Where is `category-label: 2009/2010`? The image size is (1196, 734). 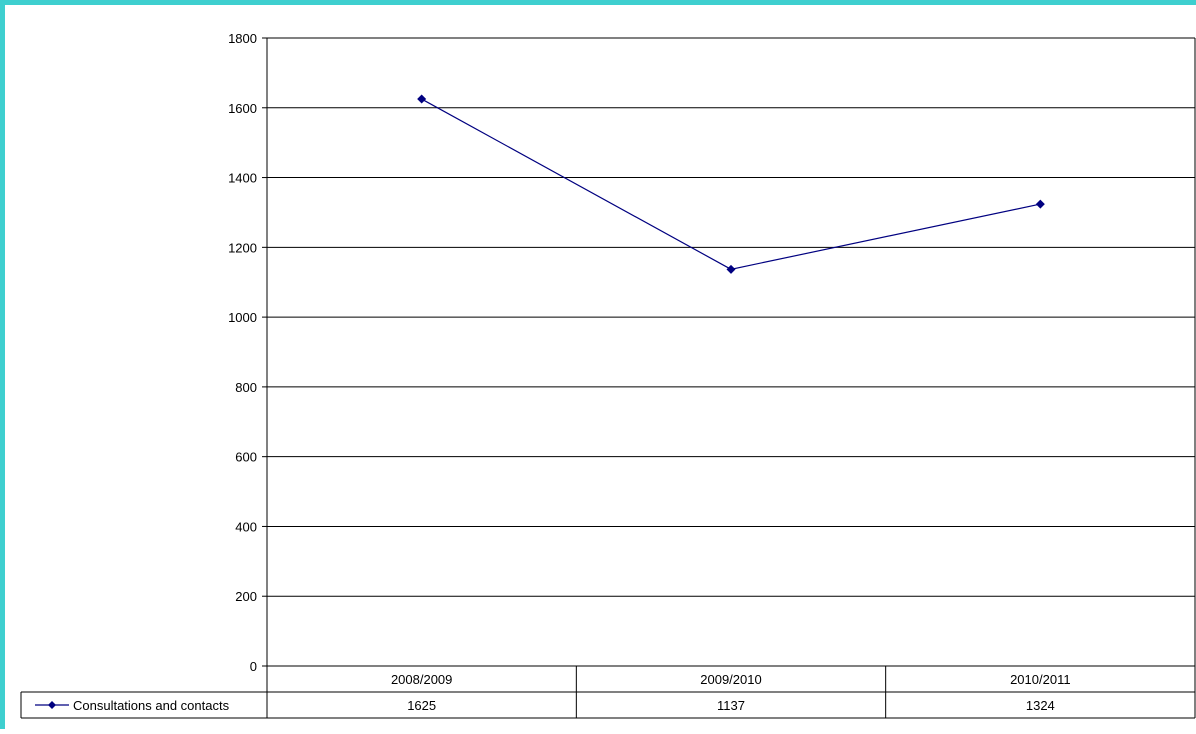
category-label: 2009/2010 is located at coordinates (730, 679).